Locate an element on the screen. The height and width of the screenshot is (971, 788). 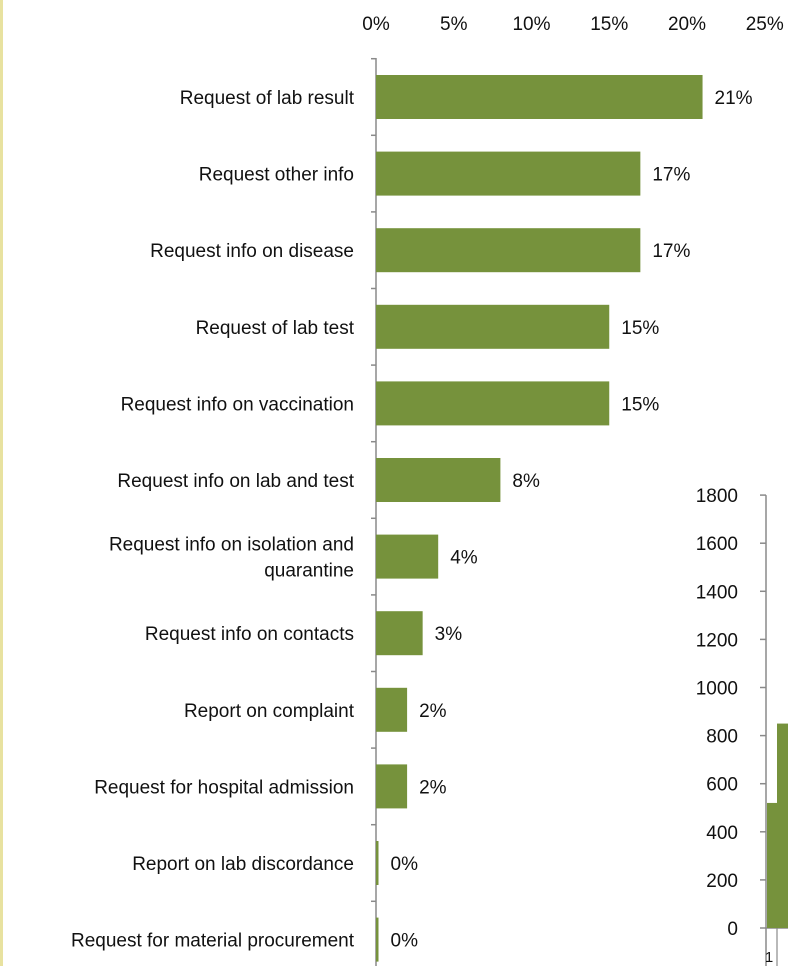
secondary-y-tick-label: 1800 is located at coordinates (717, 496).